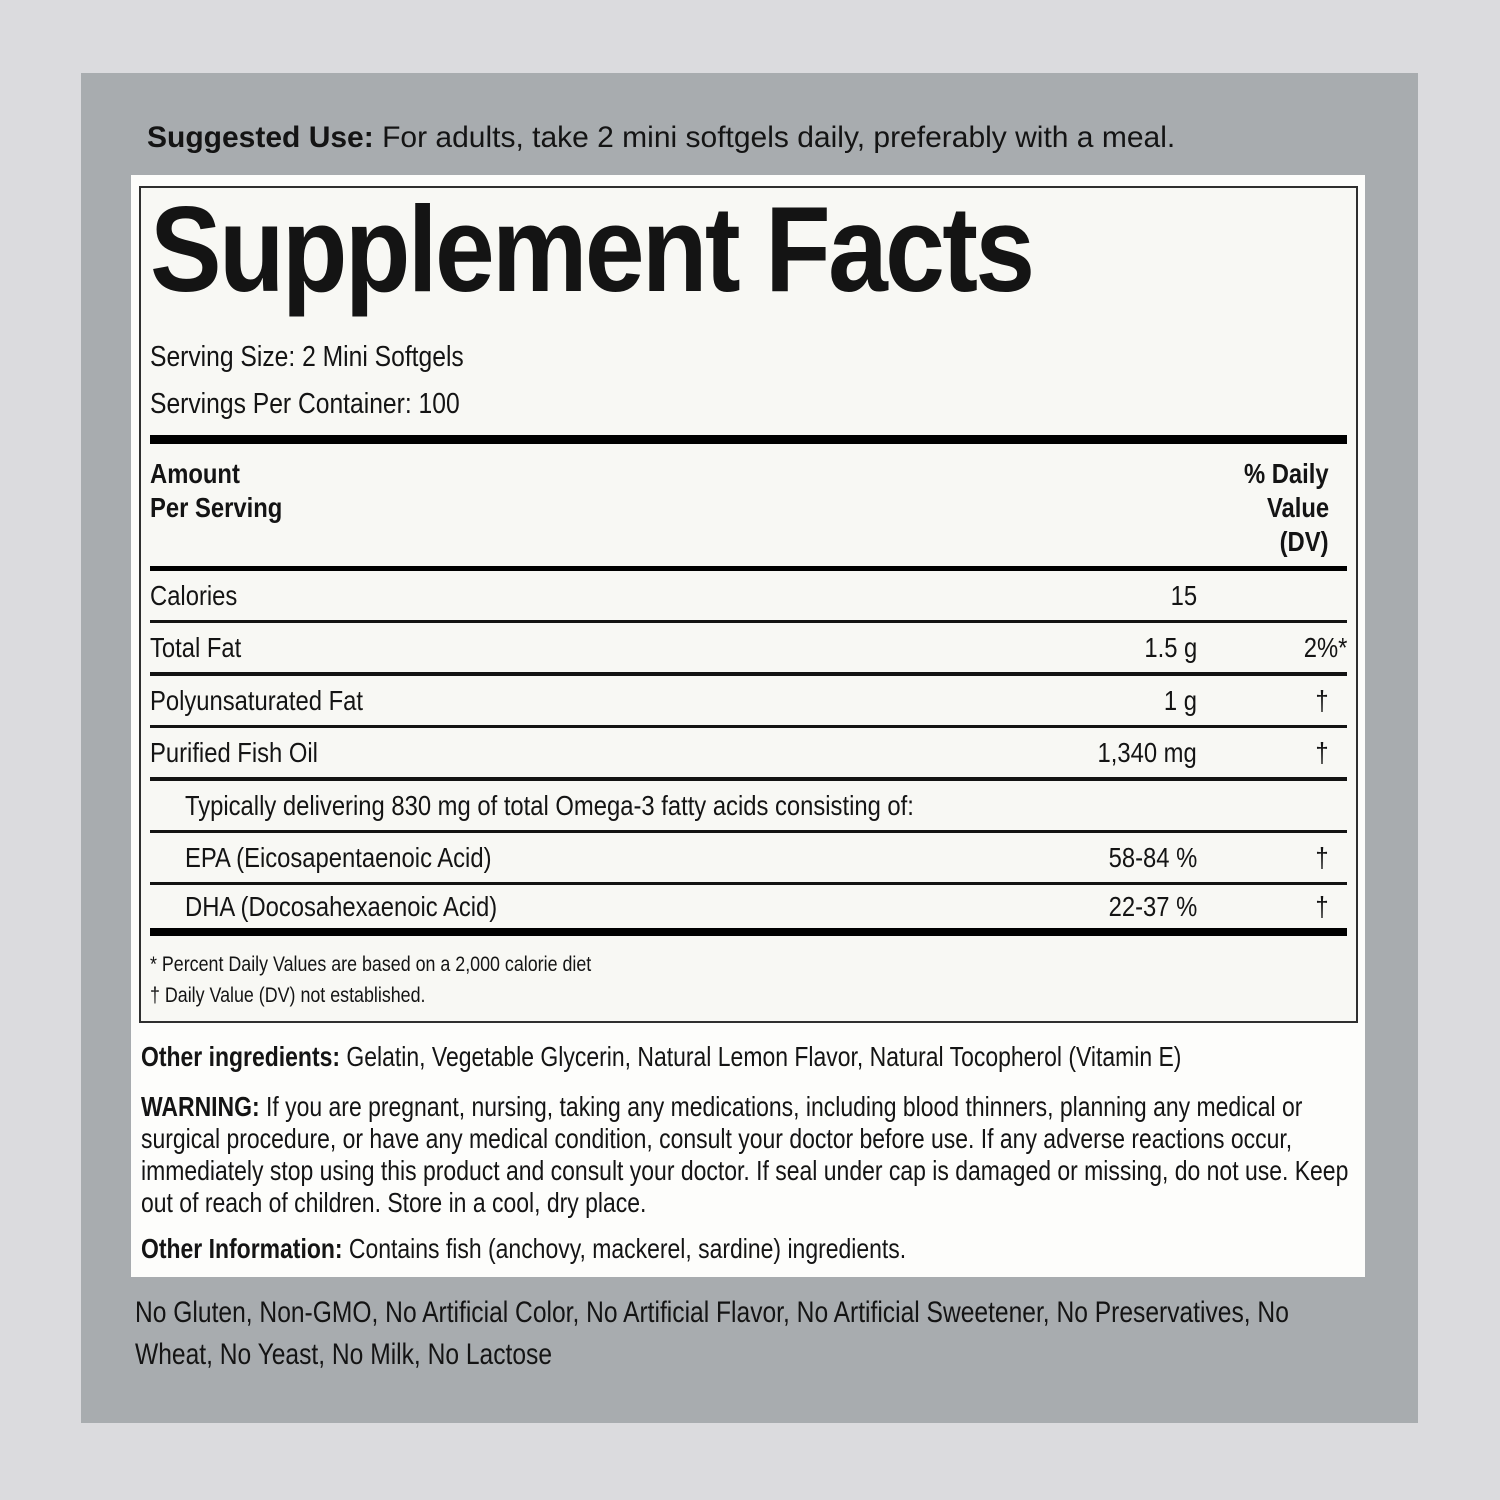 The width and height of the screenshot is (1500, 1500). I want to click on nutrient-name: EPA (Eicosapentaenoic Acid), so click(338, 857).